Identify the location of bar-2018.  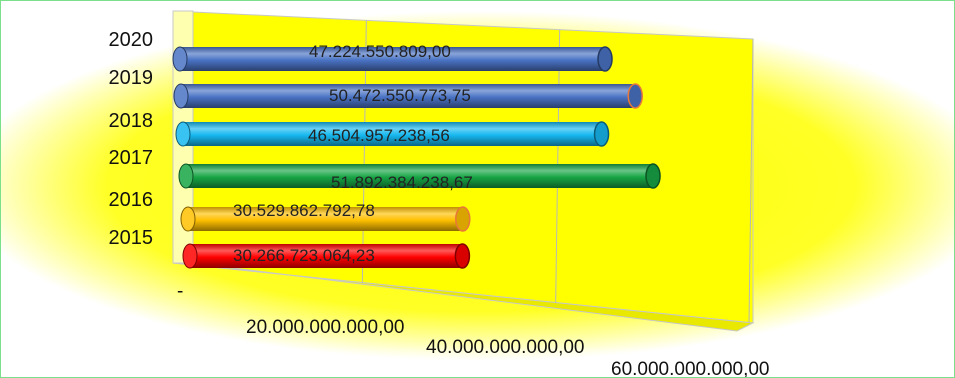
(392, 134).